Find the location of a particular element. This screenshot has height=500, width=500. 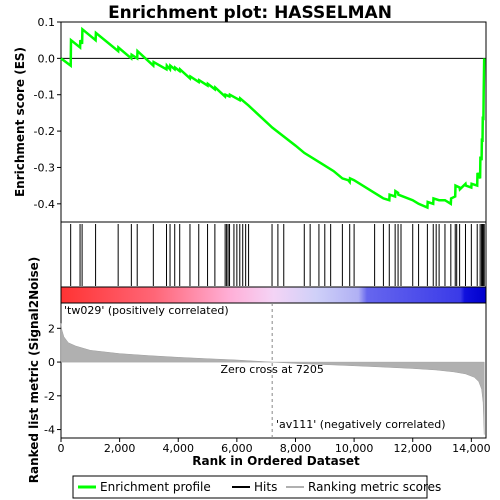

xtick-label: 2,000 is located at coordinates (120, 448).